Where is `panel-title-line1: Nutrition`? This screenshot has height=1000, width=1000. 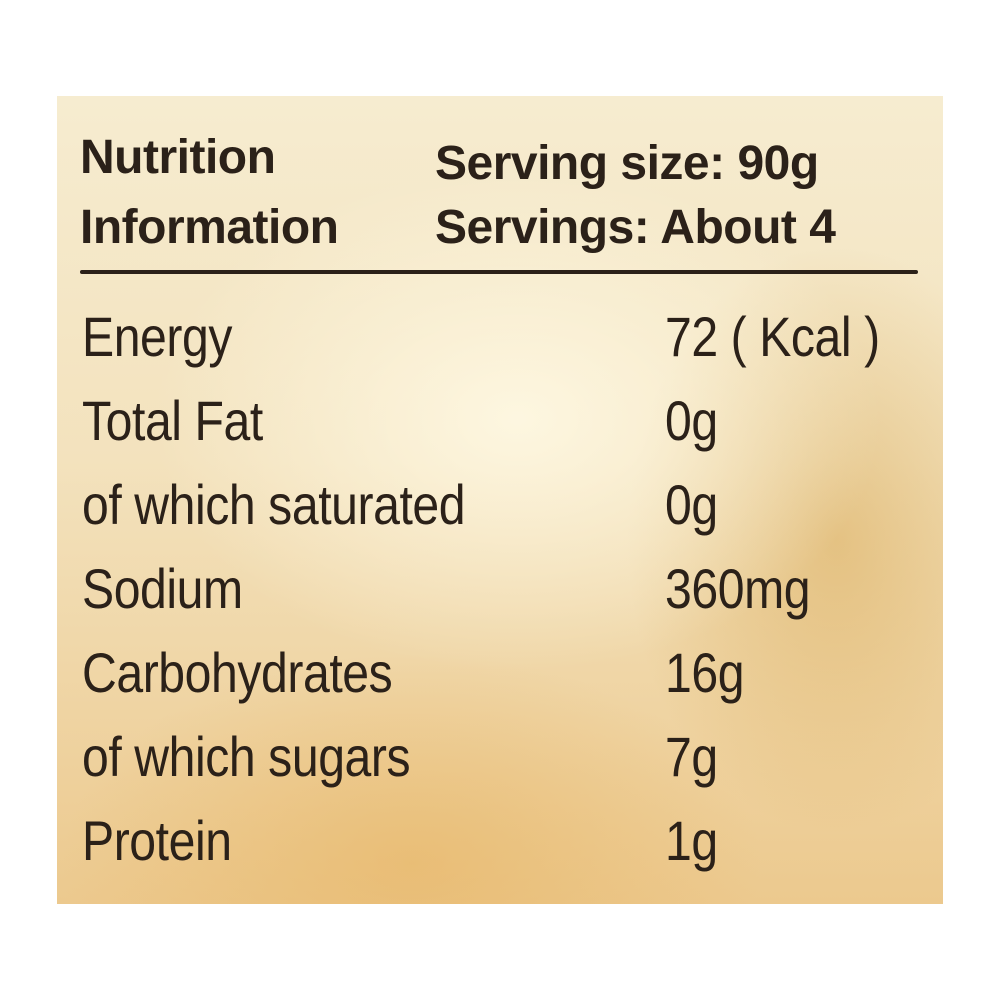 panel-title-line1: Nutrition is located at coordinates (178, 157).